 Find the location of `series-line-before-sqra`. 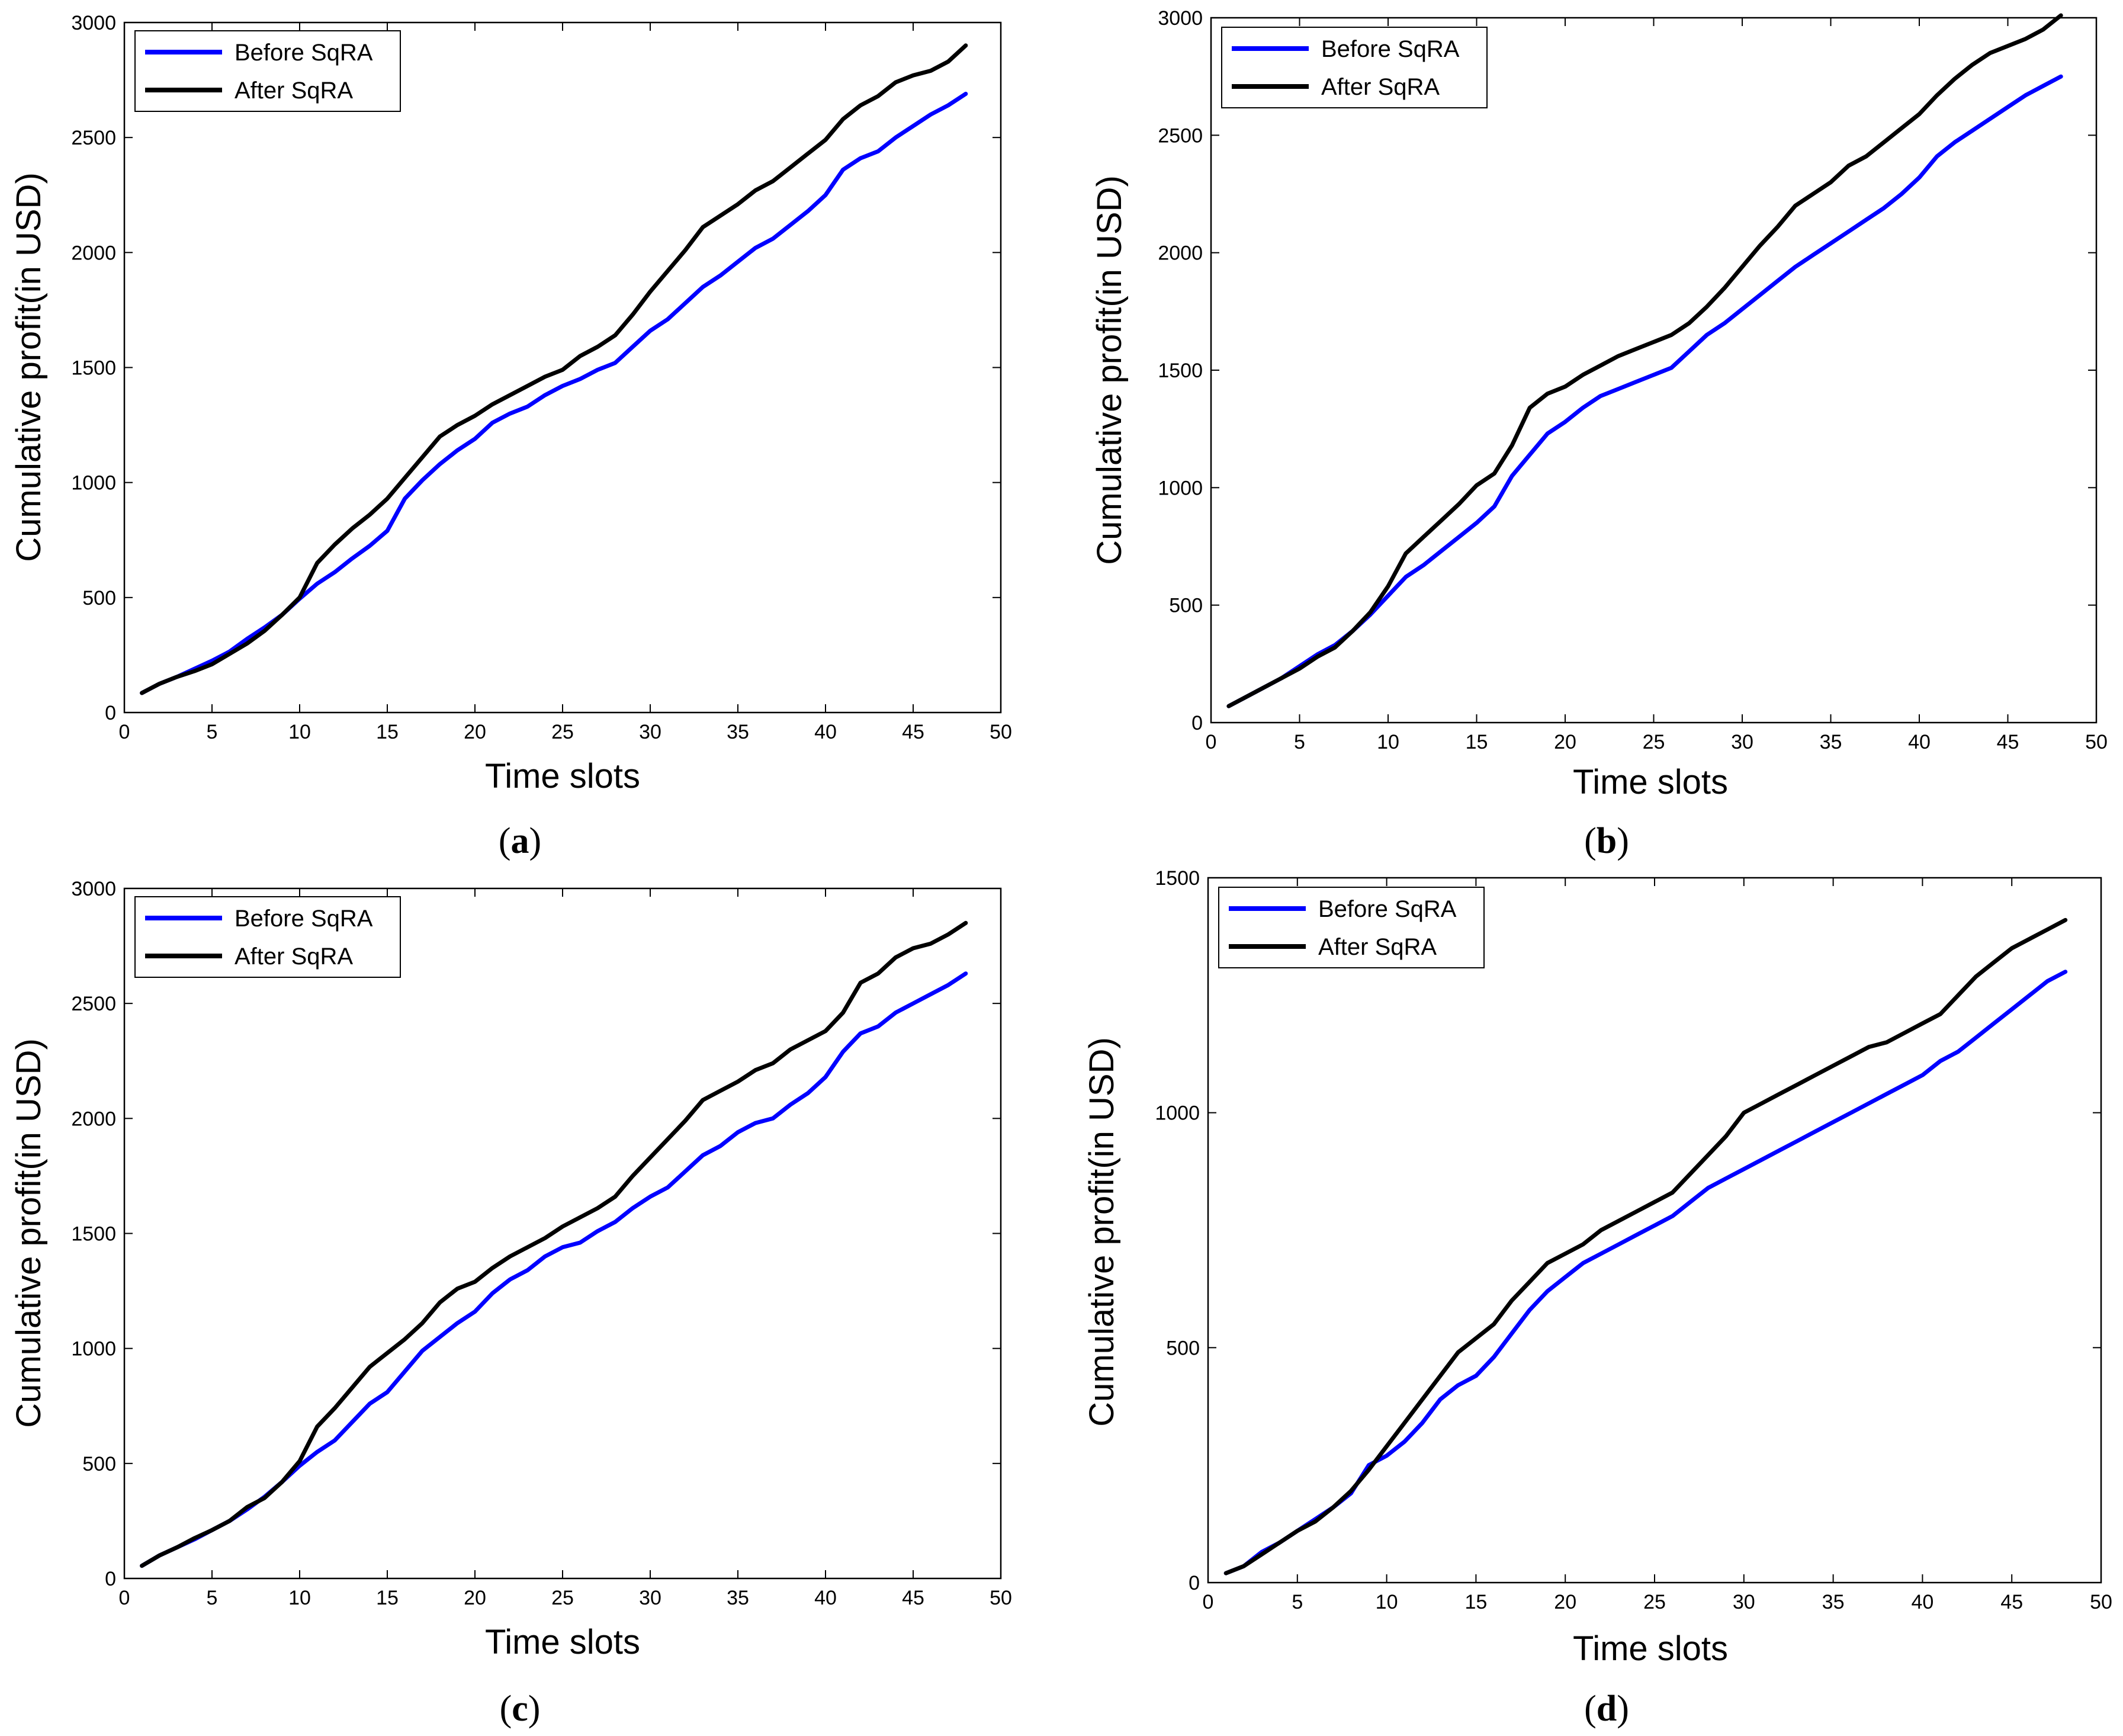

series-line-before-sqra is located at coordinates (1645, 1272).